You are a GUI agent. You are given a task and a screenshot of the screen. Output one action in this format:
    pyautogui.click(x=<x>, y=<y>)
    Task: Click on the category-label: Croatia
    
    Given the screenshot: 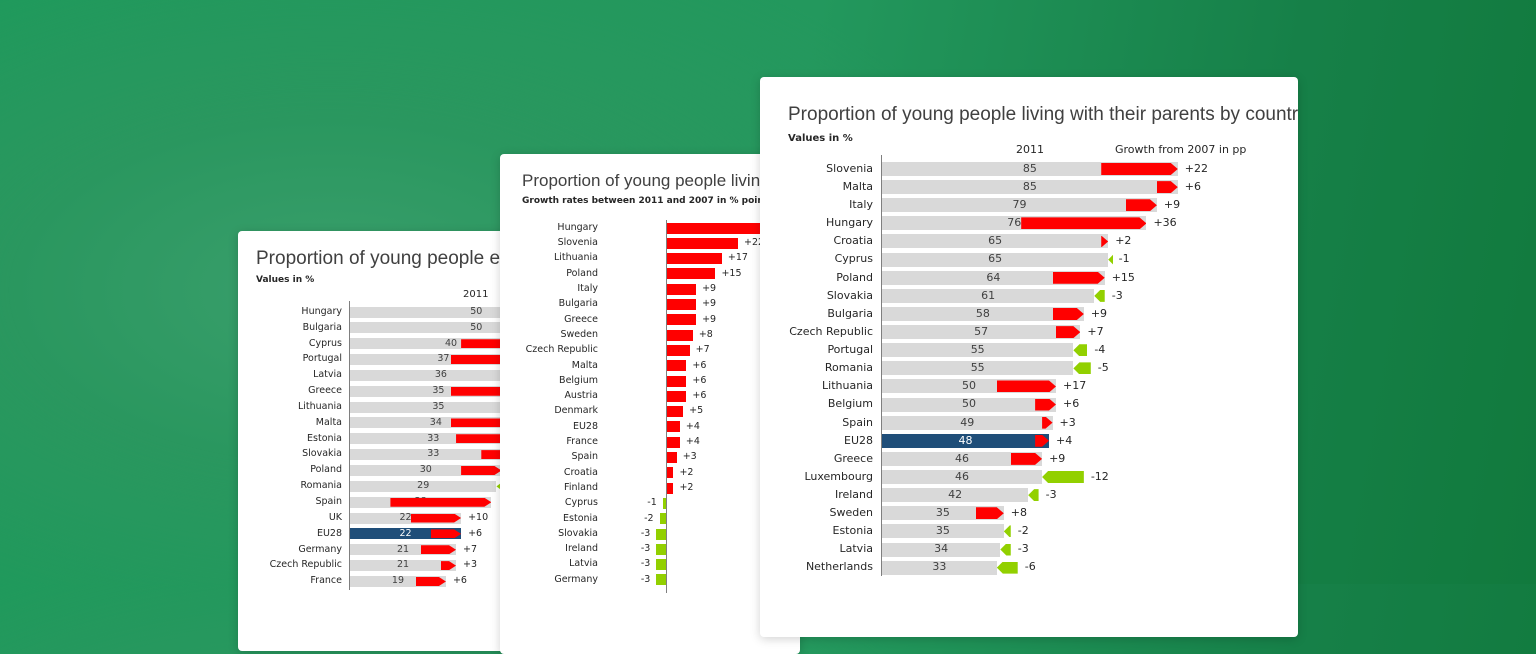 What is the action you would take?
    pyautogui.click(x=853, y=241)
    